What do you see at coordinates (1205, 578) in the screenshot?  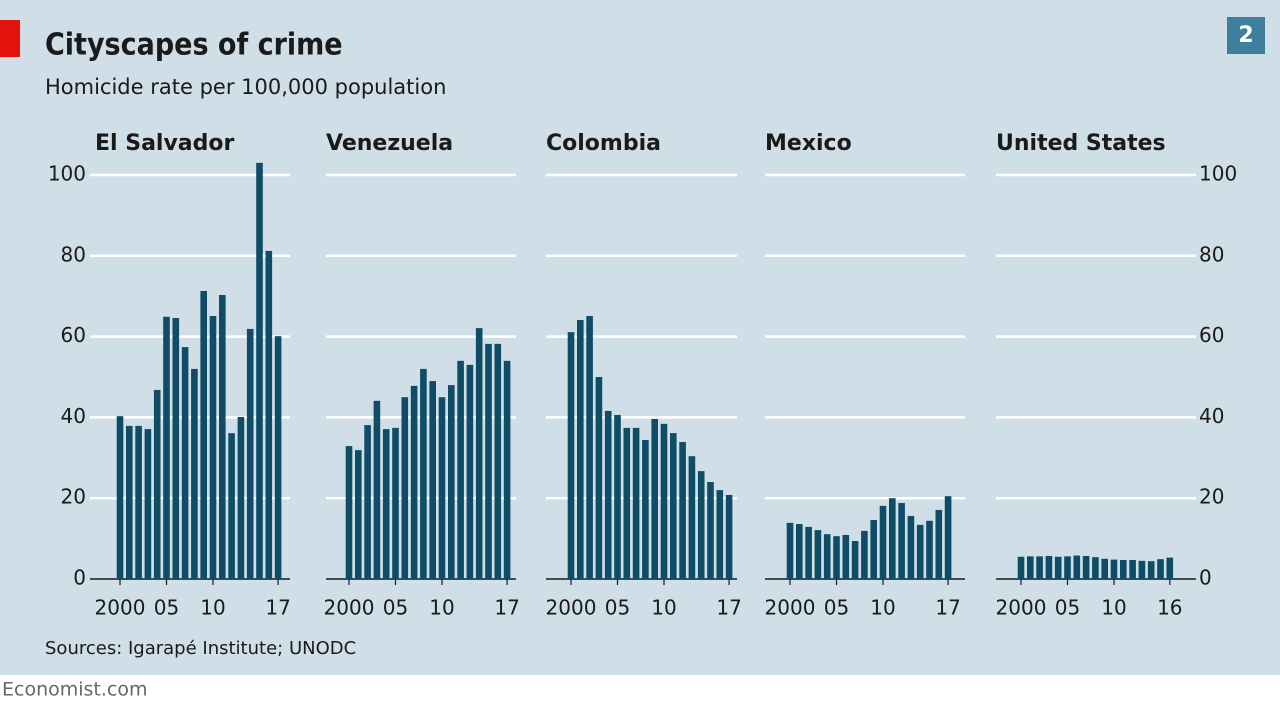 I see `y-tick-label: 0` at bounding box center [1205, 578].